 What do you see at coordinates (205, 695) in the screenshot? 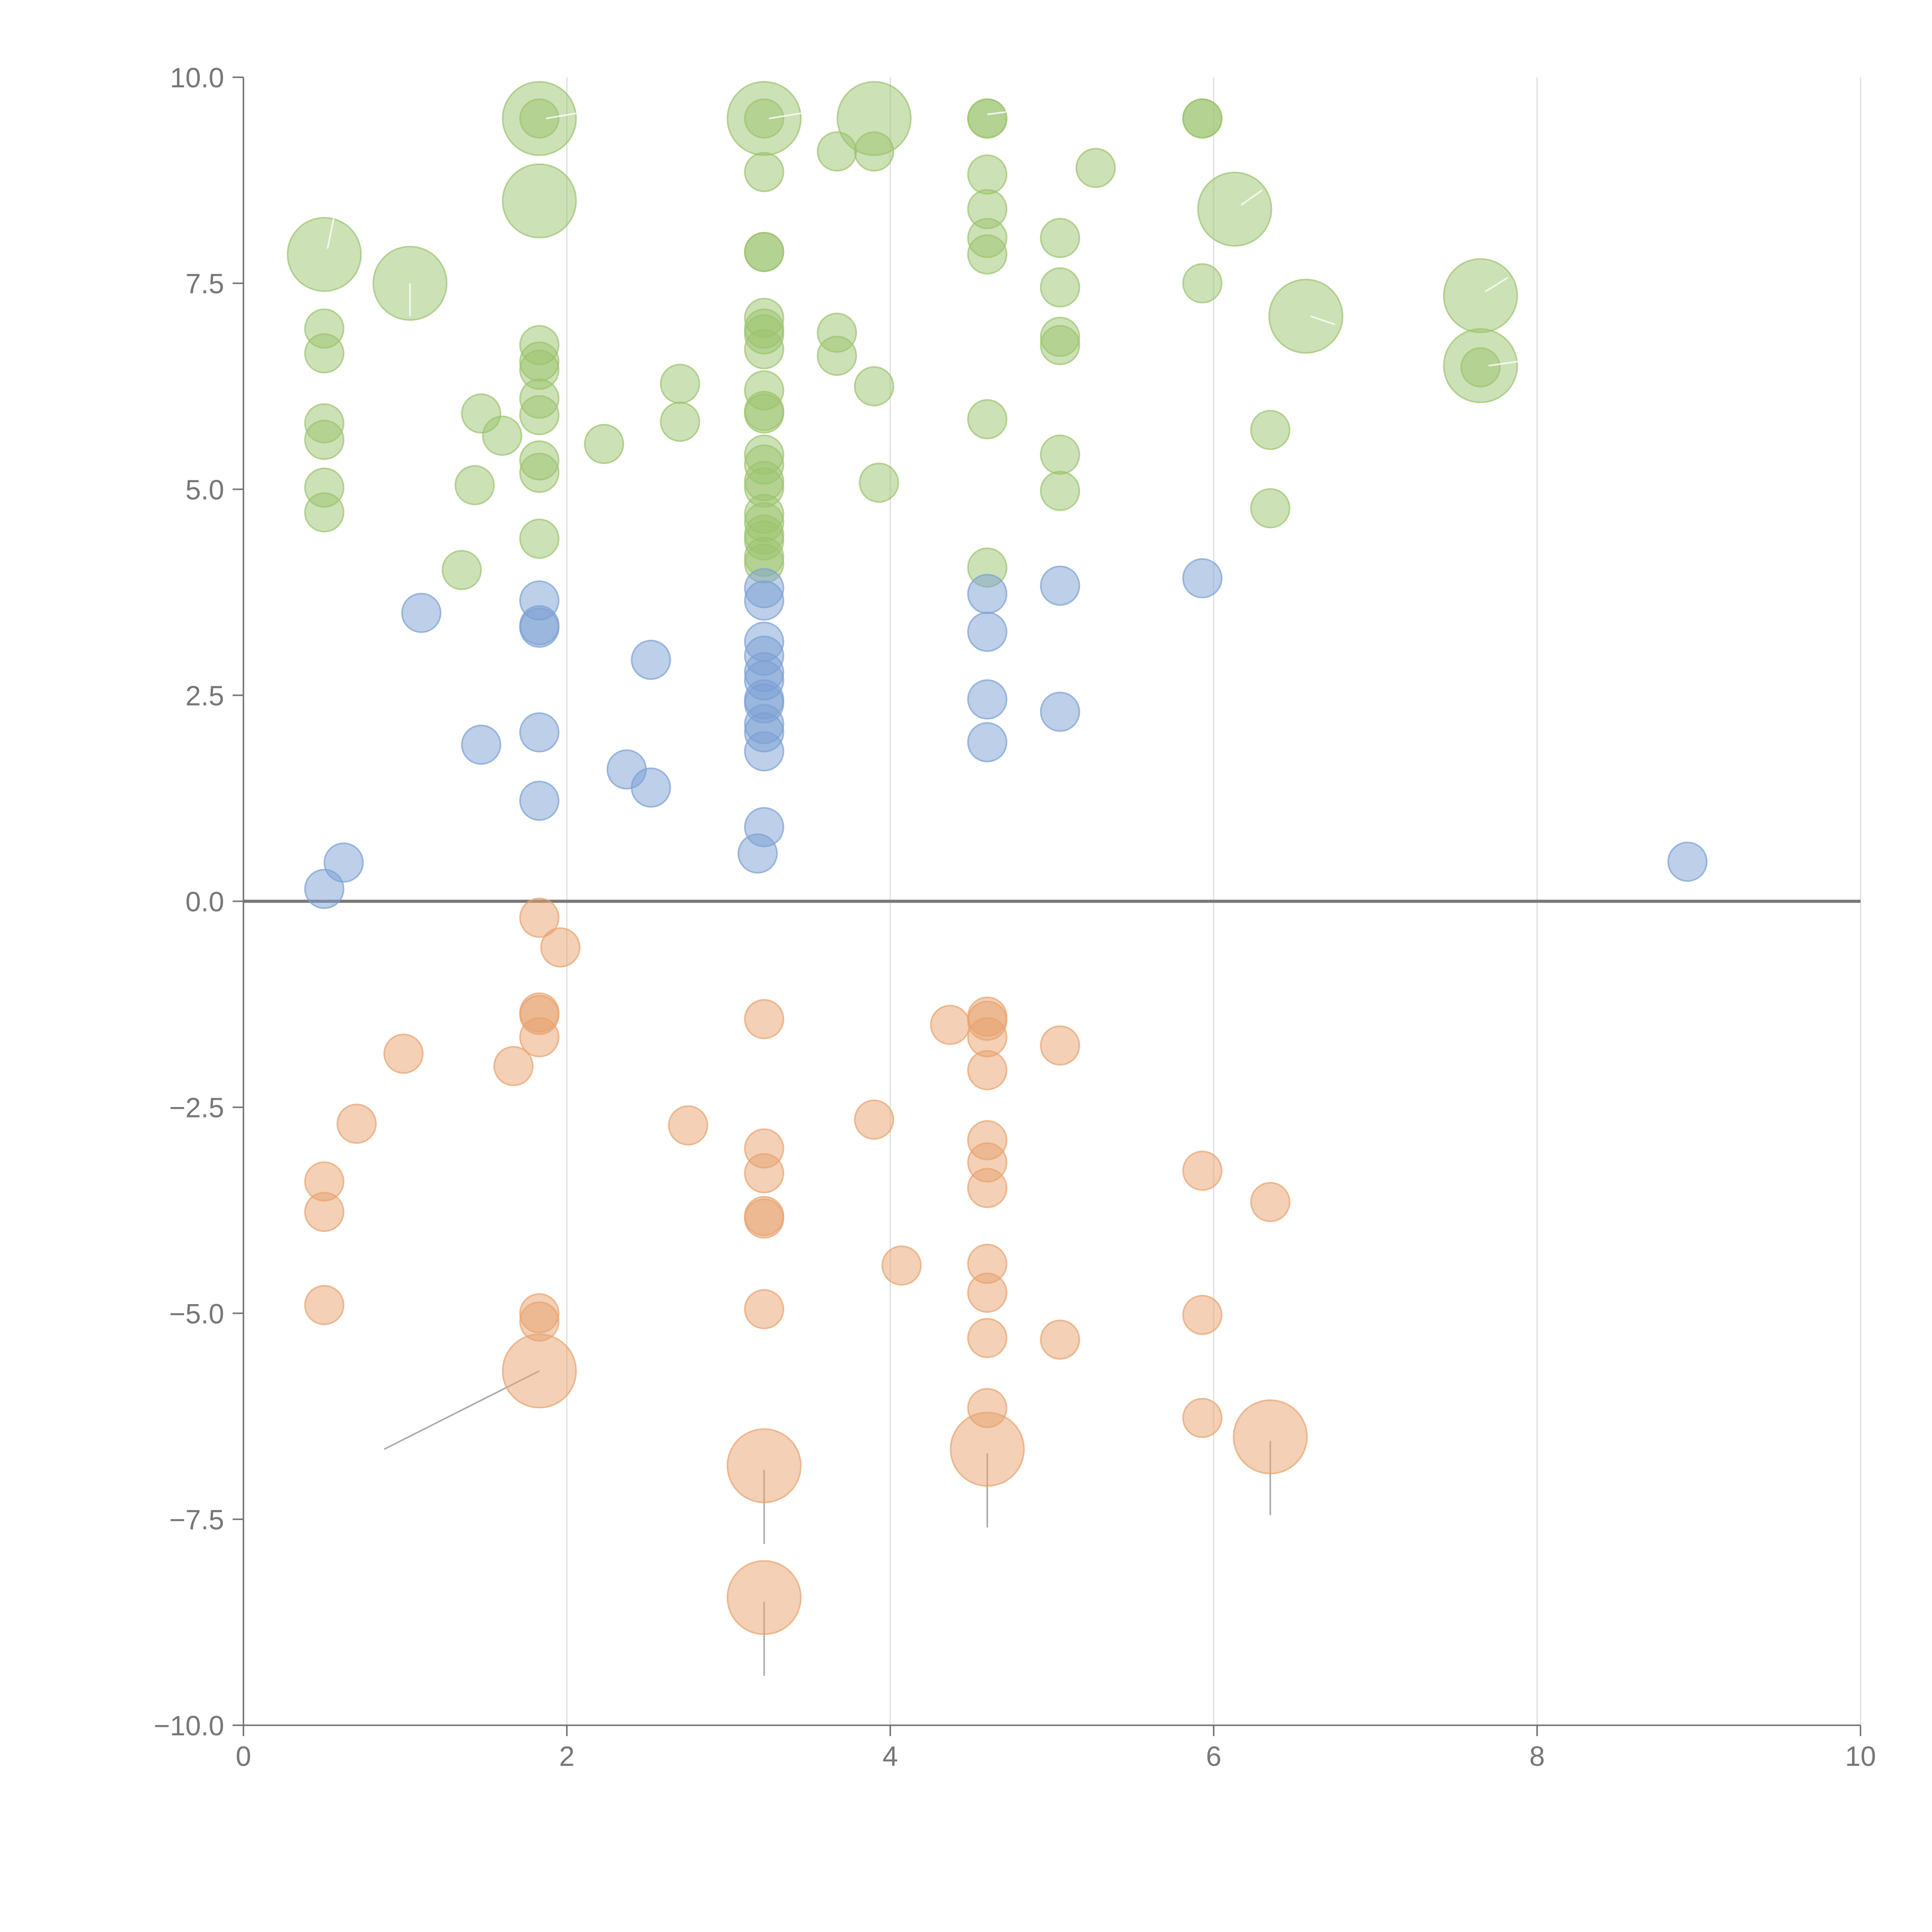
I see `y-tick-label: 2.5` at bounding box center [205, 695].